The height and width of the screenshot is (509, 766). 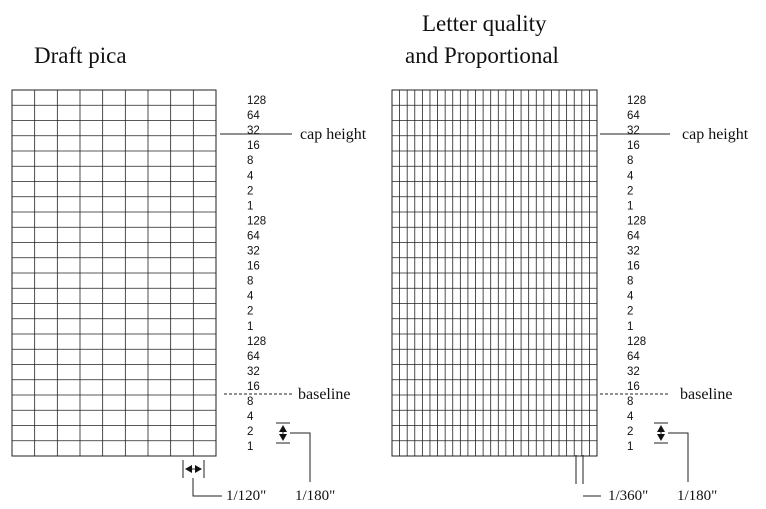 I want to click on draft-baseline-label: baseline, so click(x=324, y=394).